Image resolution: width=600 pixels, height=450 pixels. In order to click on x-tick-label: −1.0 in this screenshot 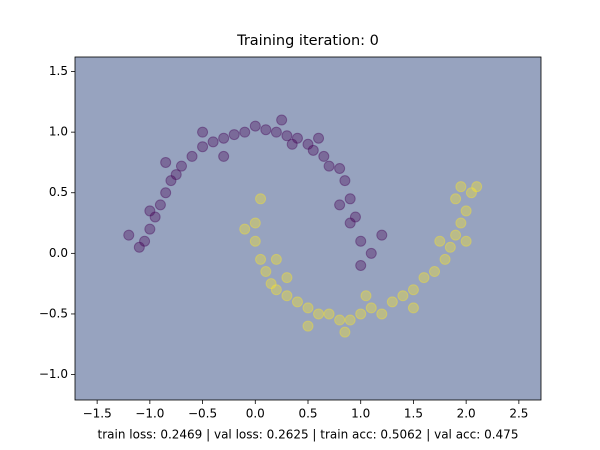, I will do `click(149, 414)`.